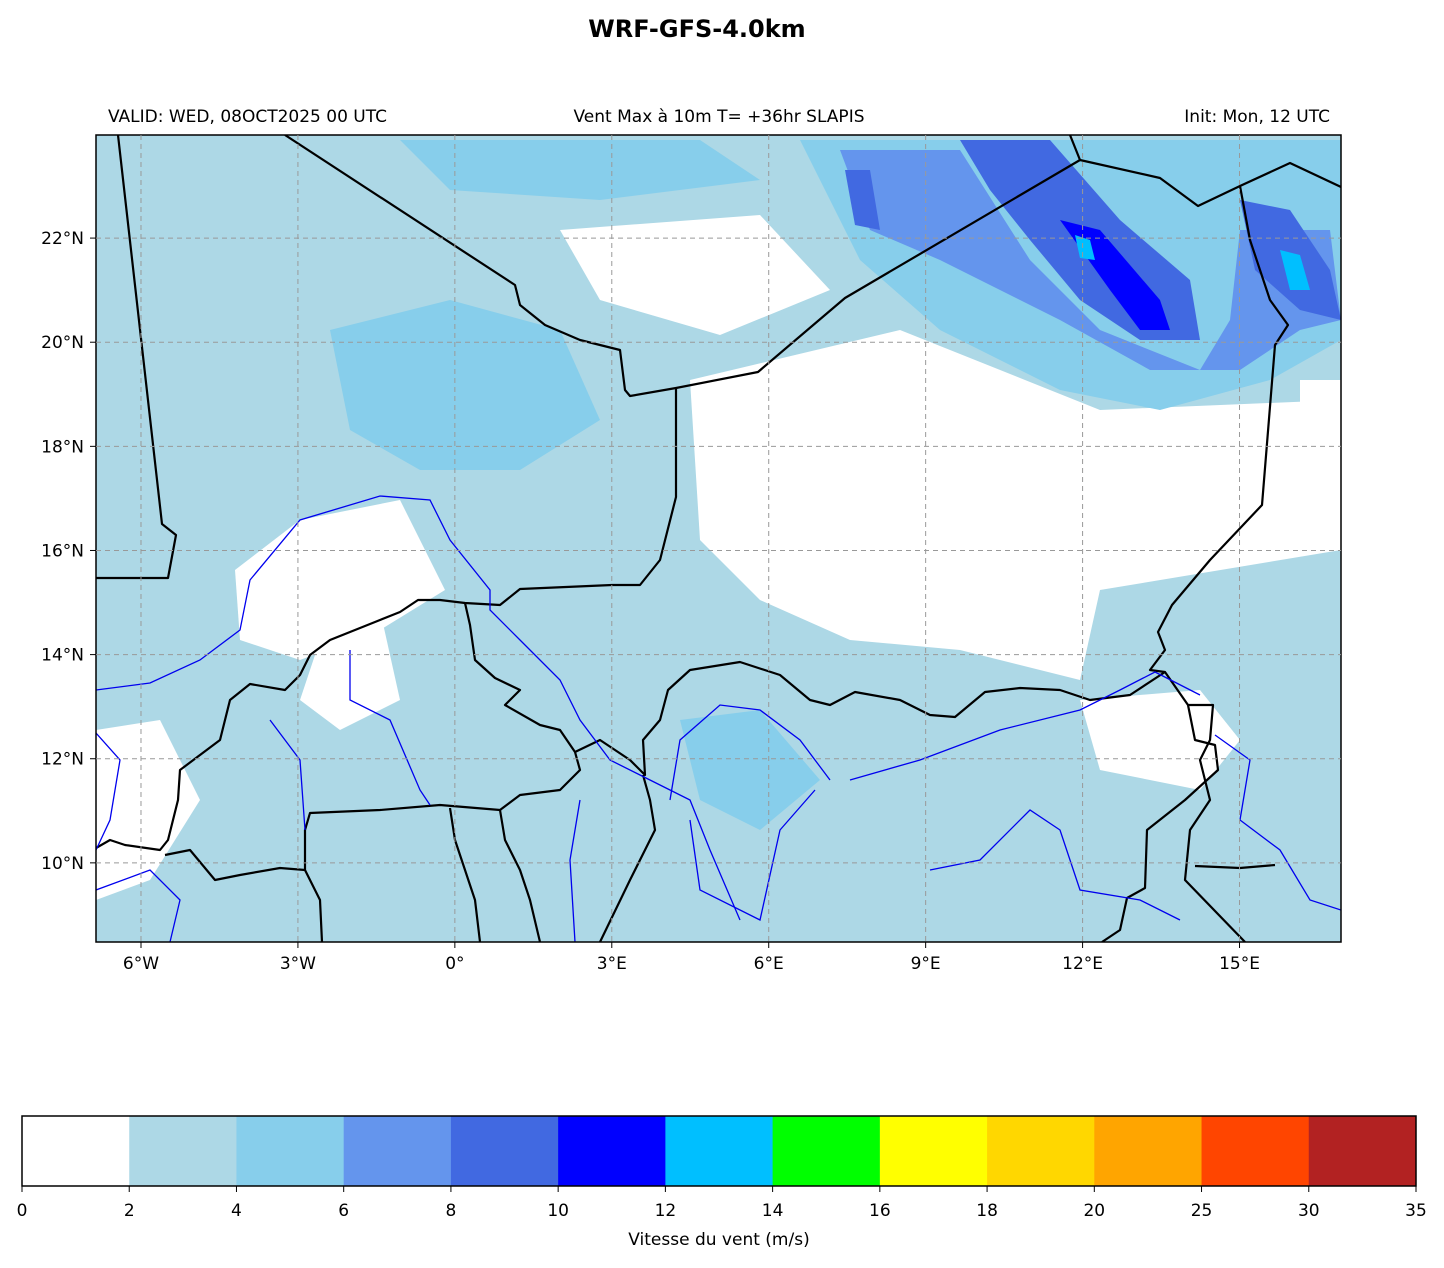  I want to click on x-tick-label: 6°W, so click(141, 964).